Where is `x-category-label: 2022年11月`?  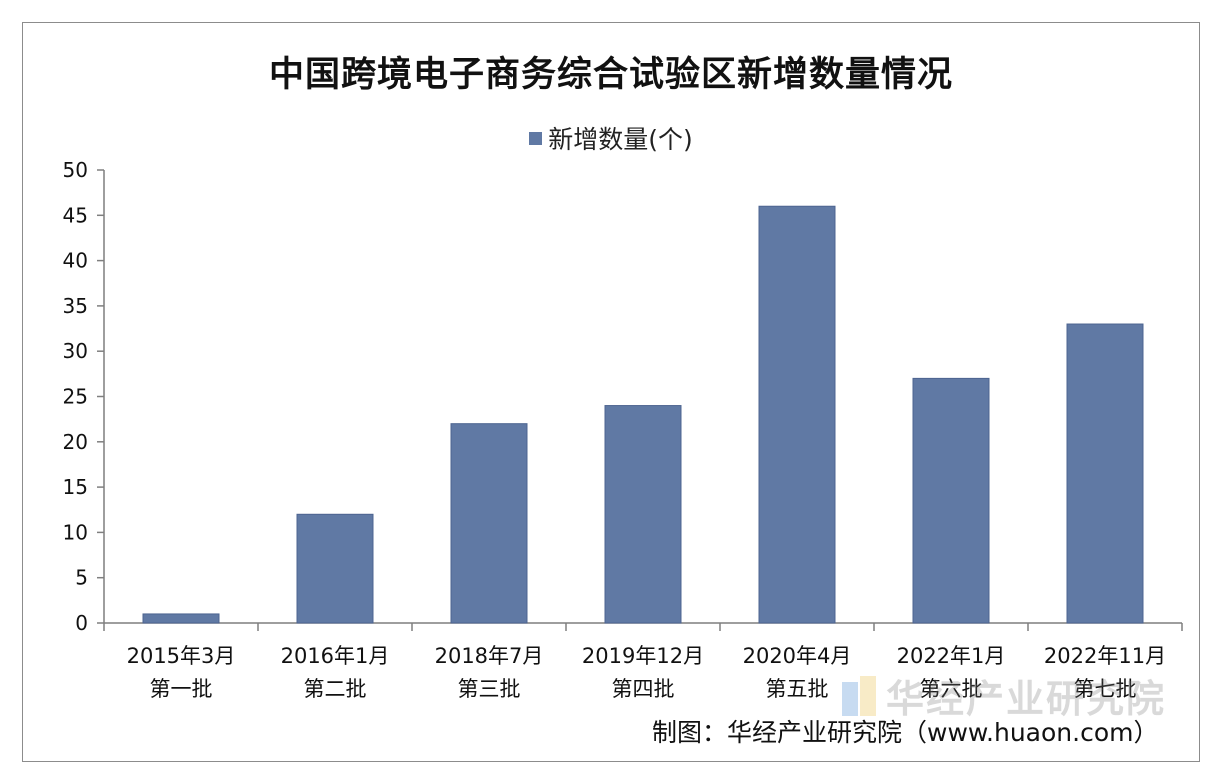
x-category-label: 2022年11月 is located at coordinates (1105, 656).